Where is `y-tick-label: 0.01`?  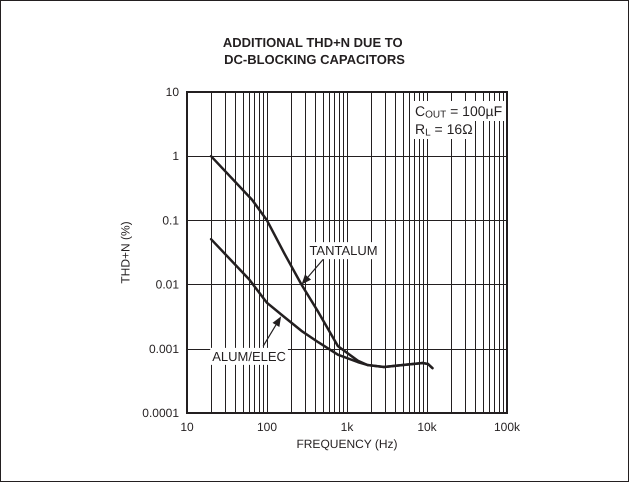
y-tick-label: 0.01 is located at coordinates (168, 285).